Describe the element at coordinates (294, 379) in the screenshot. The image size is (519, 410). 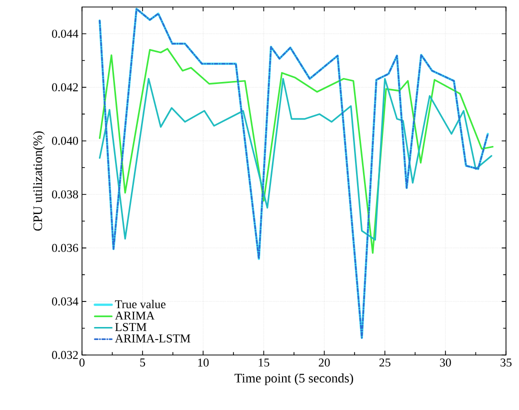
I see `x-axis-title: Time point (5 seconds)` at that location.